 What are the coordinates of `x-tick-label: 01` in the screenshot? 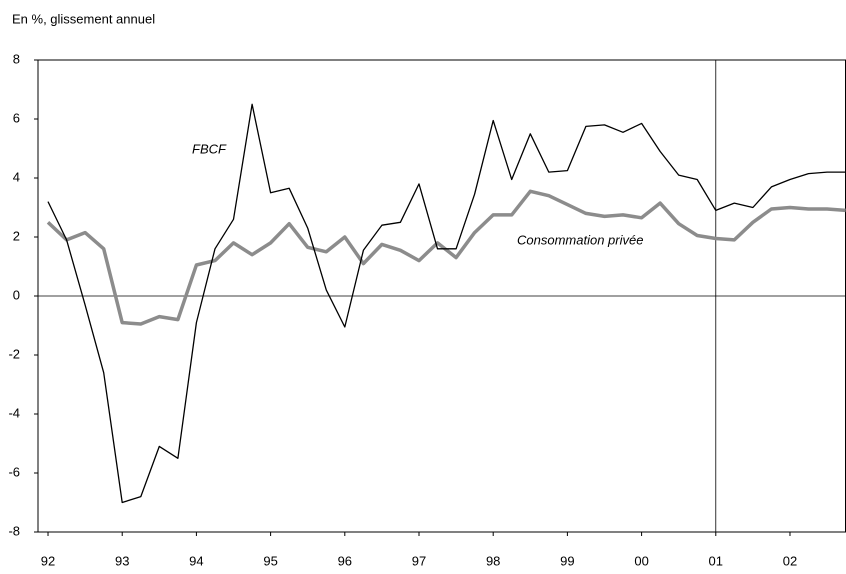 It's located at (716, 560).